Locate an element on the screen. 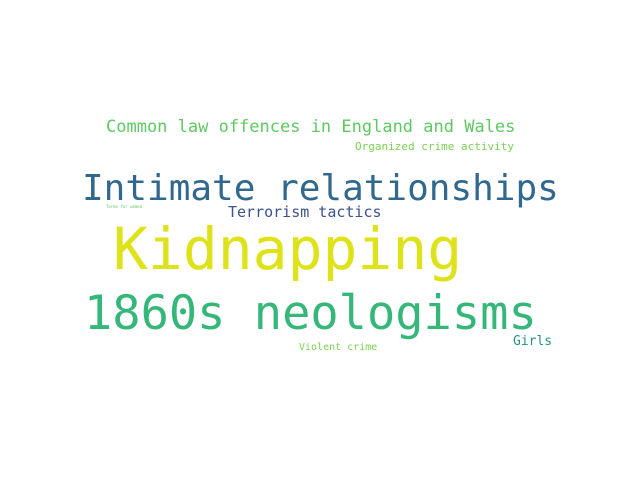 This screenshot has width=640, height=480. word-terrorism-tactics: Terrorism tactics is located at coordinates (305, 212).